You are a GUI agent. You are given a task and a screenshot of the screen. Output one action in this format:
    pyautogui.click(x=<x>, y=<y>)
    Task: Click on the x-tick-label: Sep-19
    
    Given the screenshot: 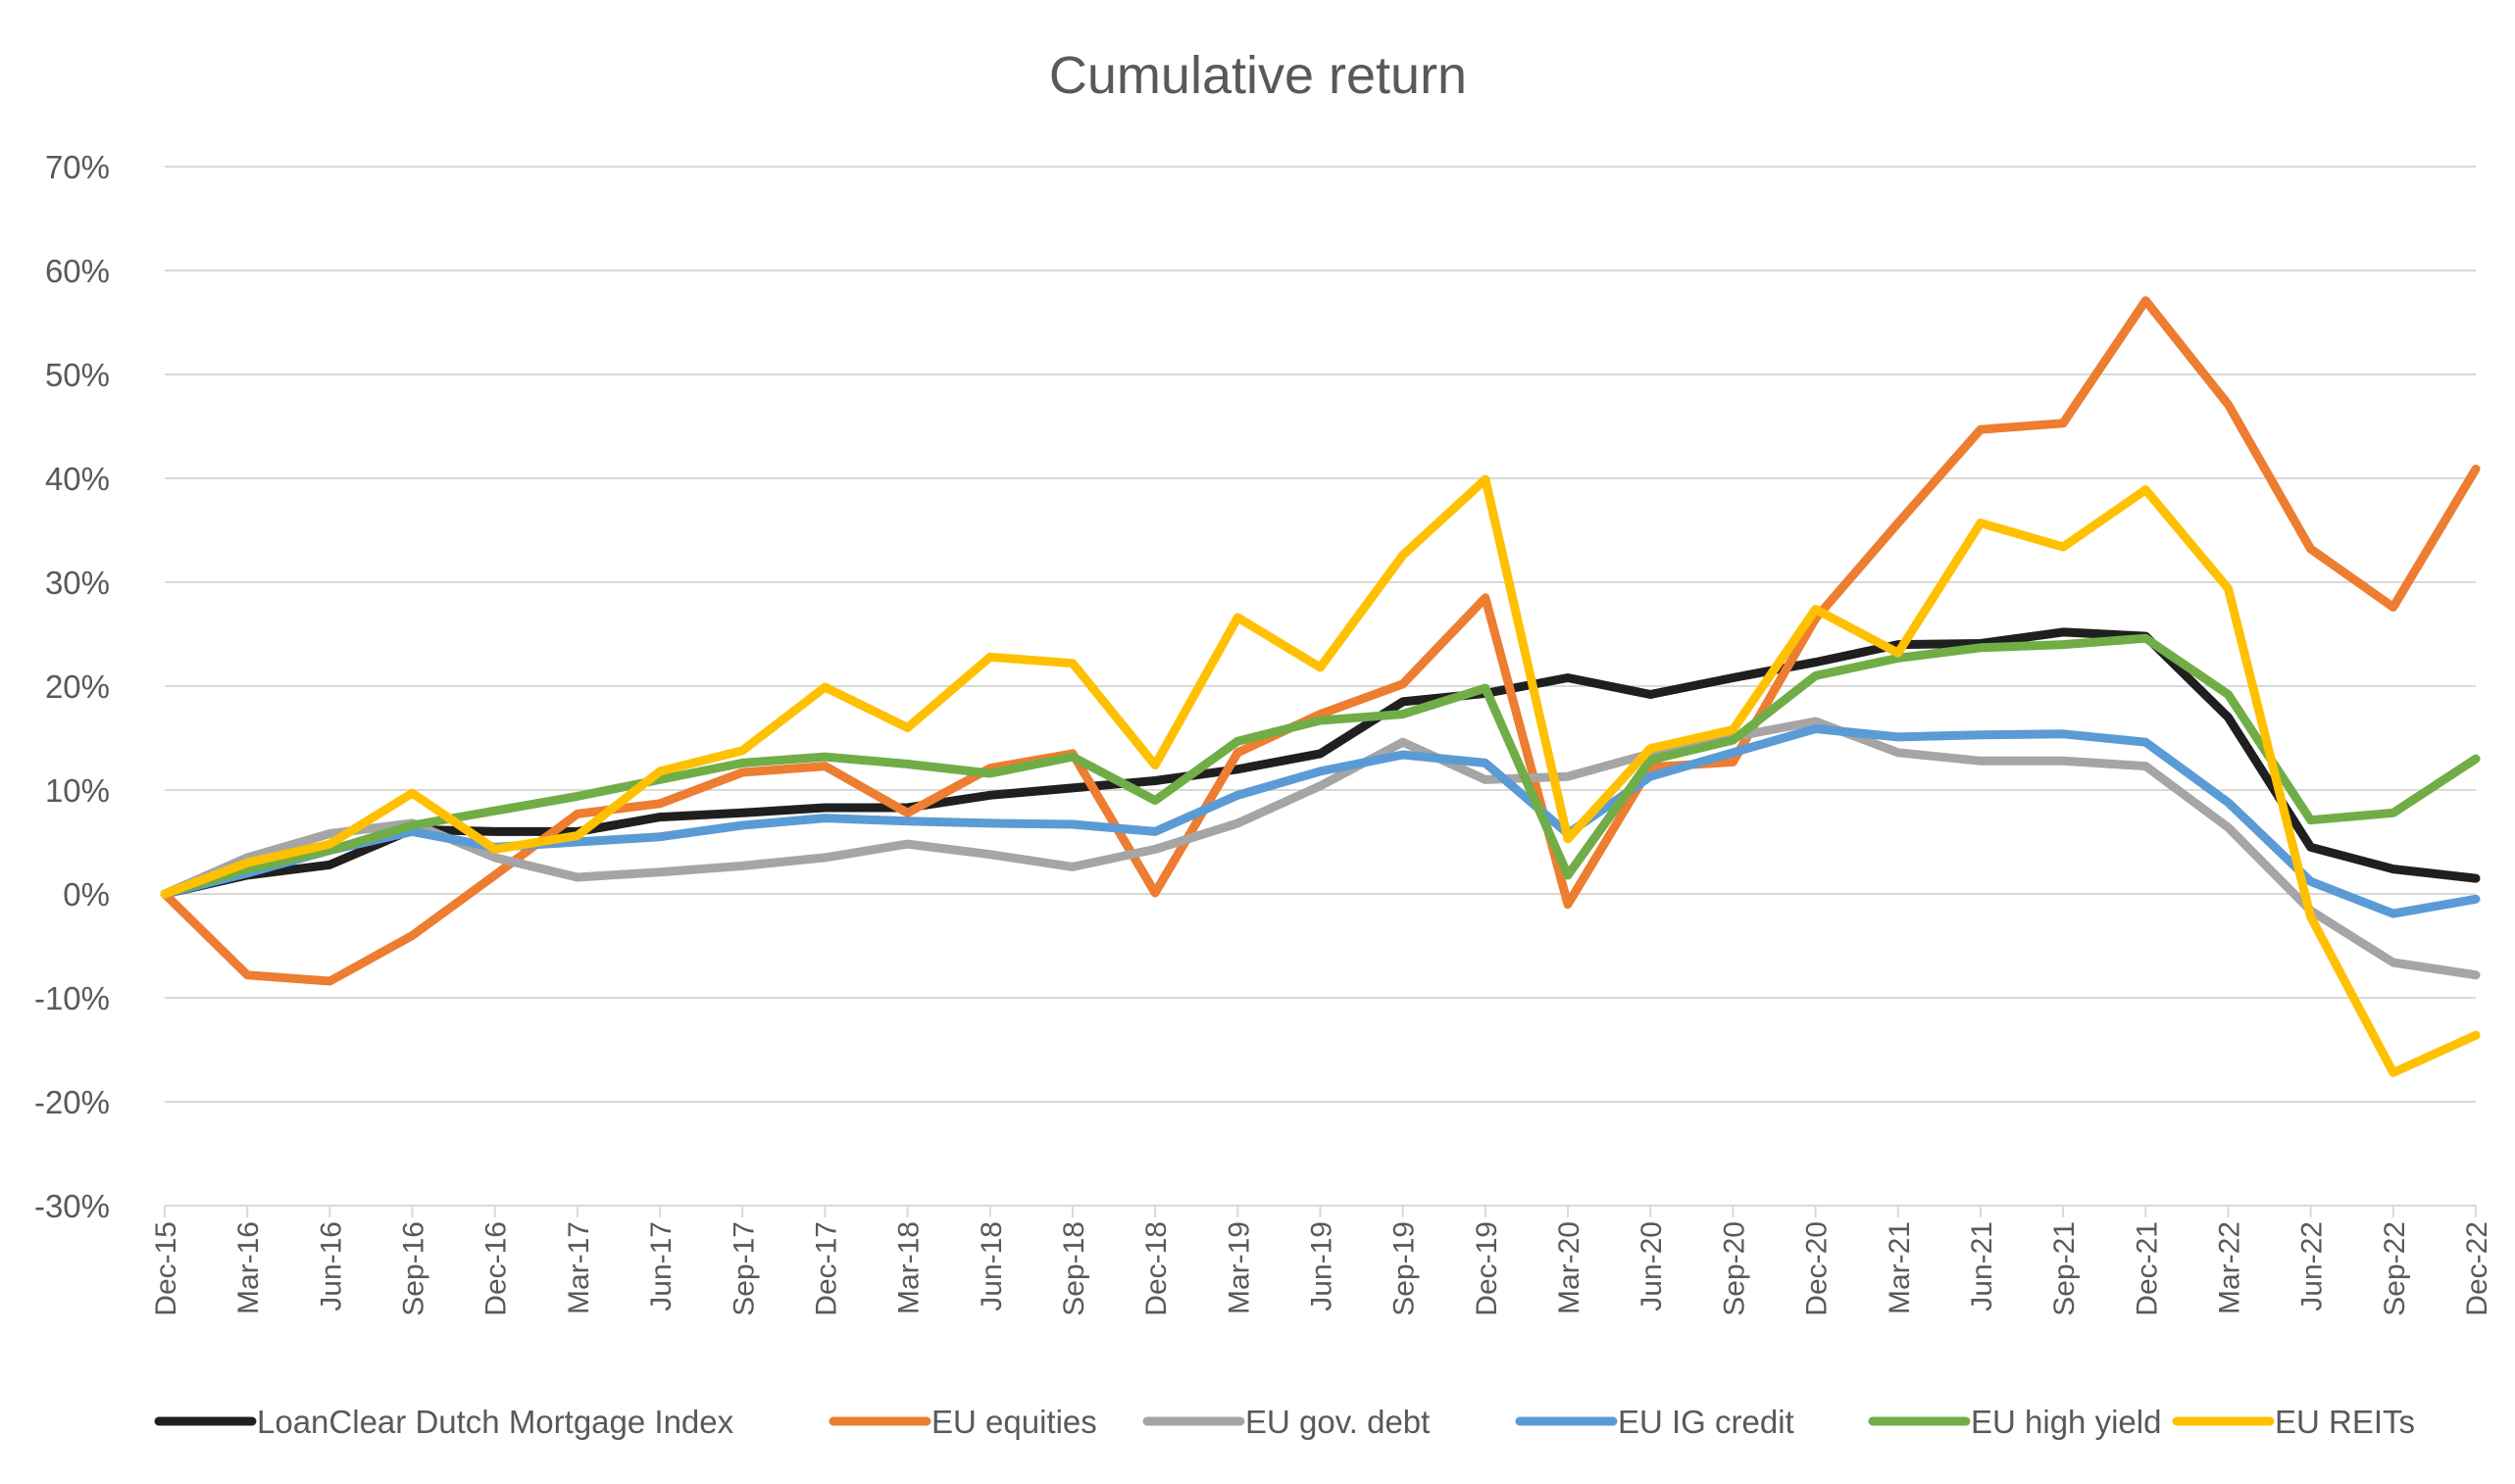 What is the action you would take?
    pyautogui.click(x=1404, y=1268)
    